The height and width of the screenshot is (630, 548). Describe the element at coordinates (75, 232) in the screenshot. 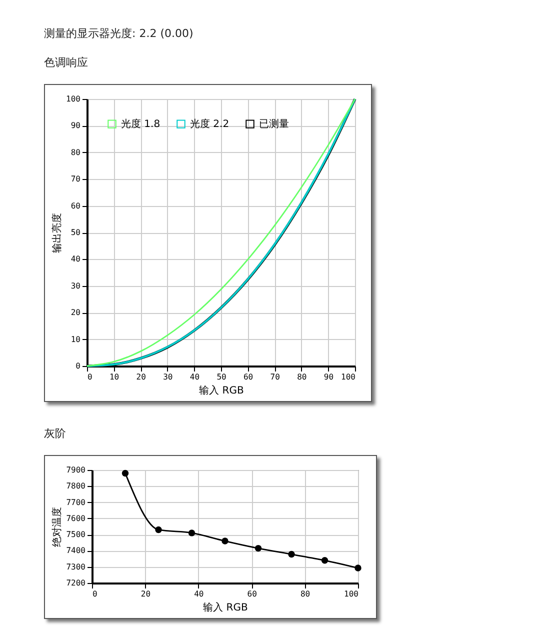

I see `y-tick-label: 50` at that location.